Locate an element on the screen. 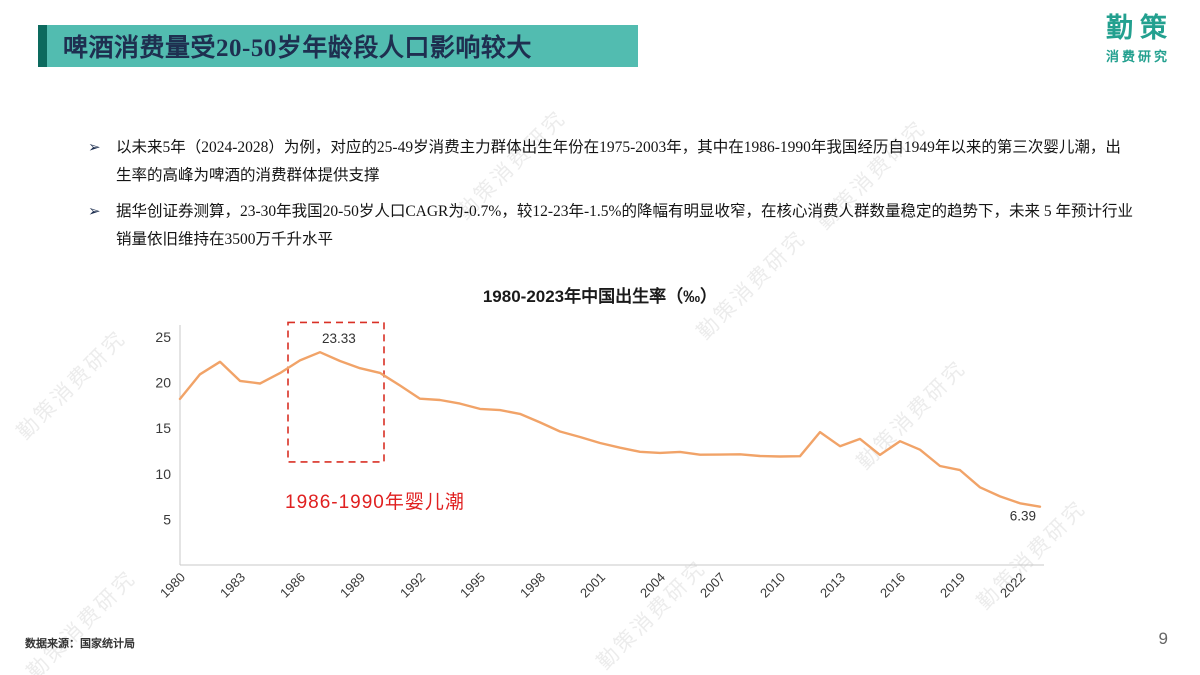 The width and height of the screenshot is (1200, 675). brand-logo: 勤策 消费研究 is located at coordinates (1140, 39).